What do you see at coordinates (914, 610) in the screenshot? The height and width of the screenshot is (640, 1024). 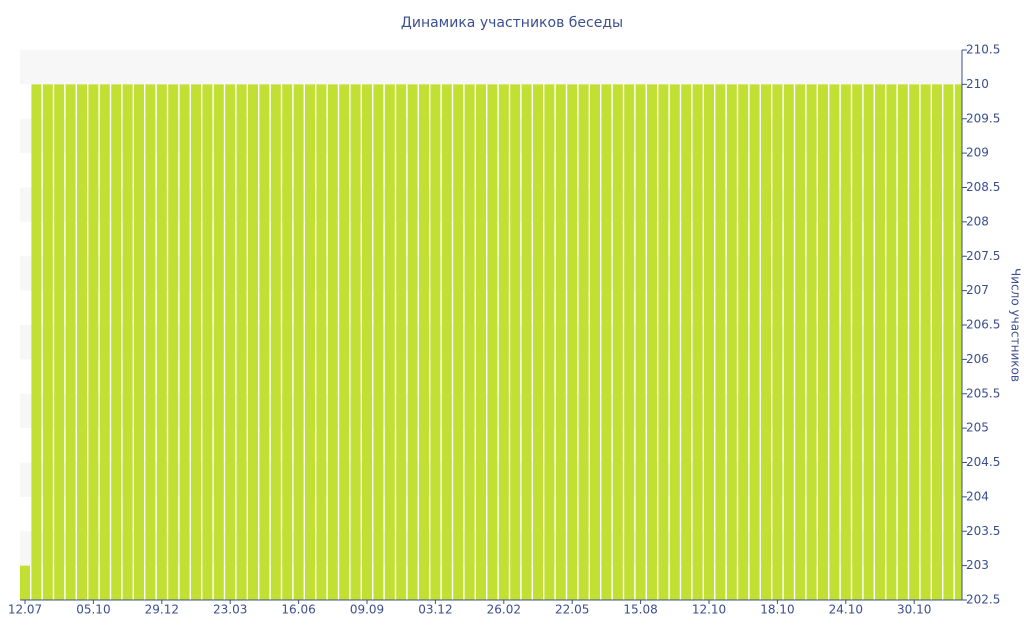 I see `x-tick-label: 30.10` at bounding box center [914, 610].